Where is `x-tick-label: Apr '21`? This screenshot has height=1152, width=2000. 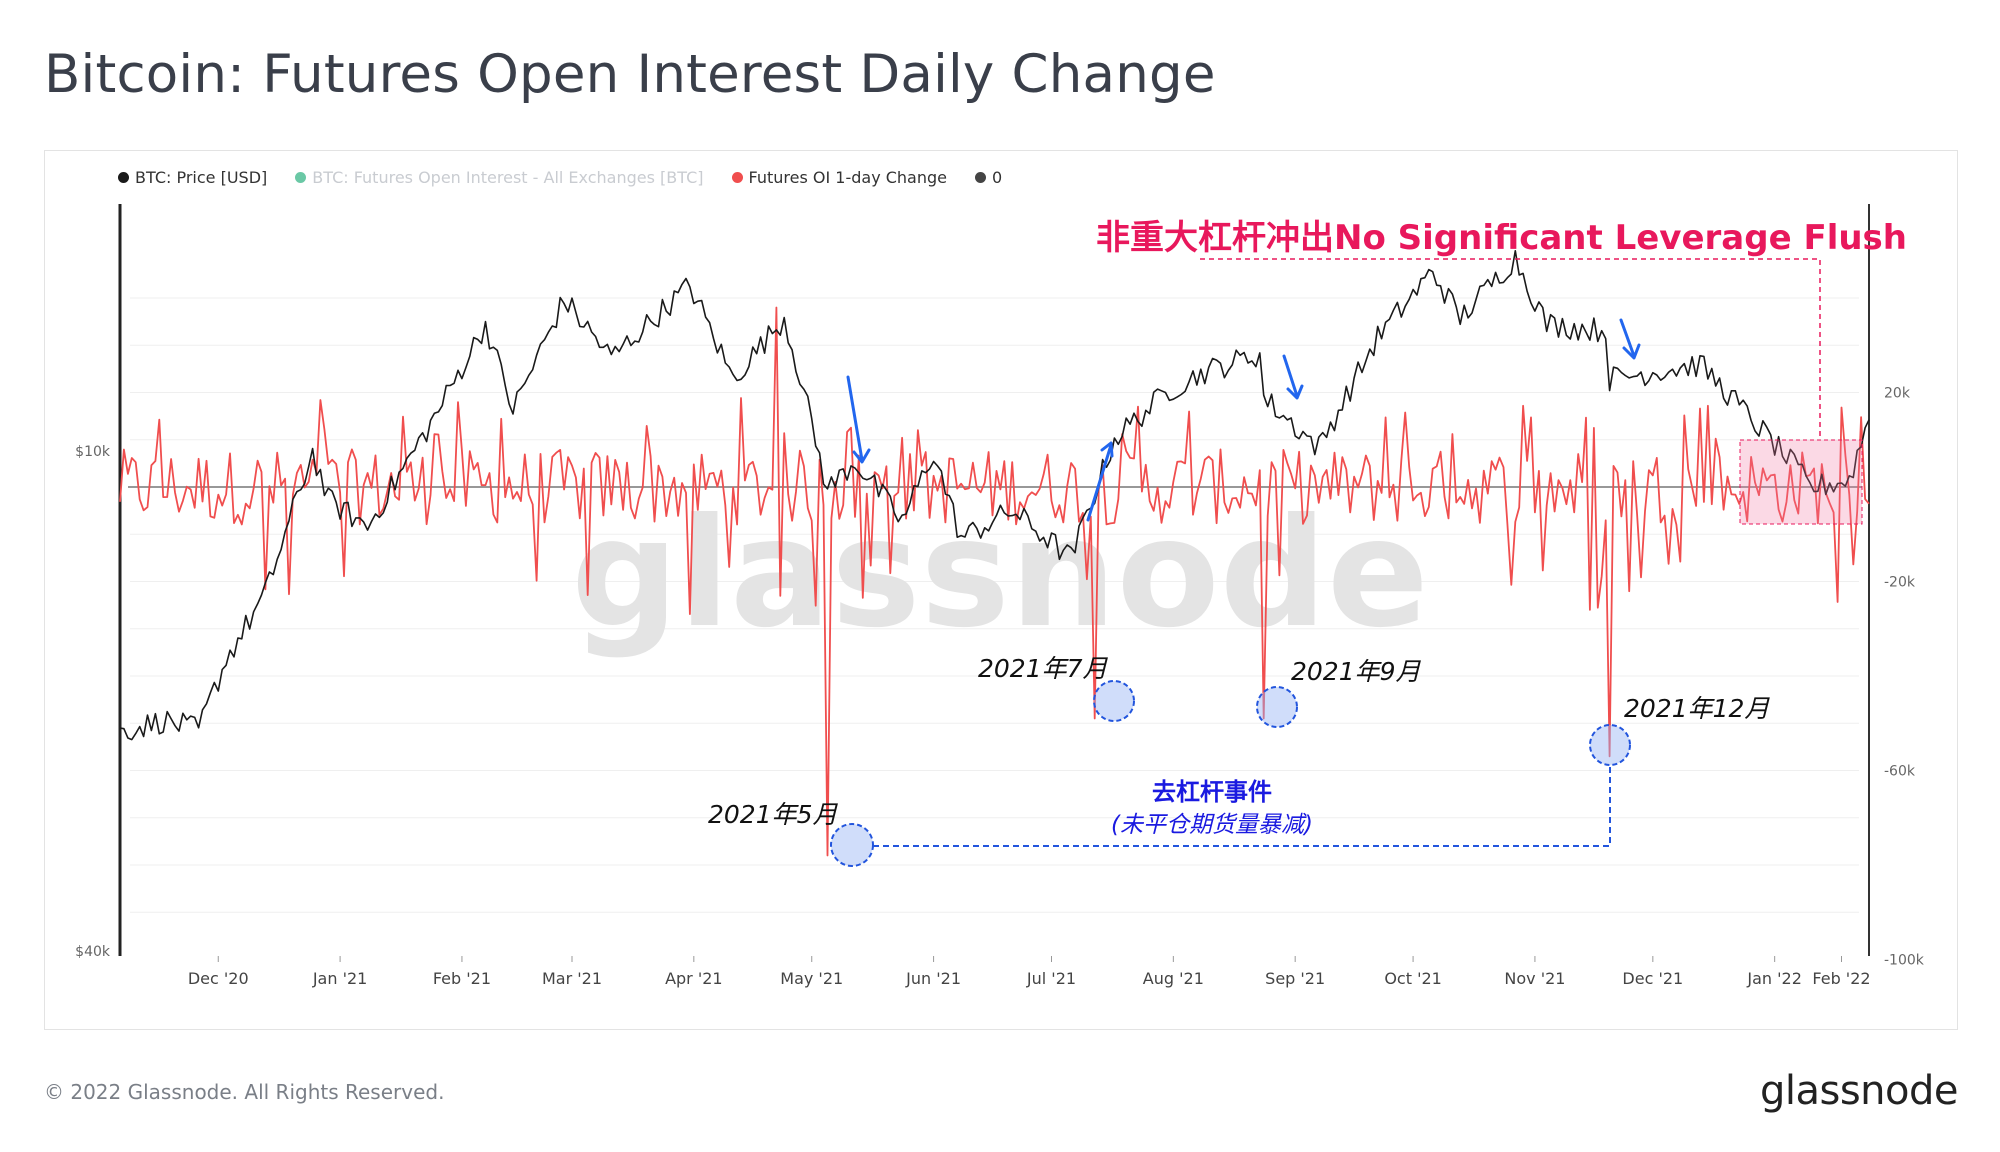 x-tick-label: Apr '21 is located at coordinates (694, 978).